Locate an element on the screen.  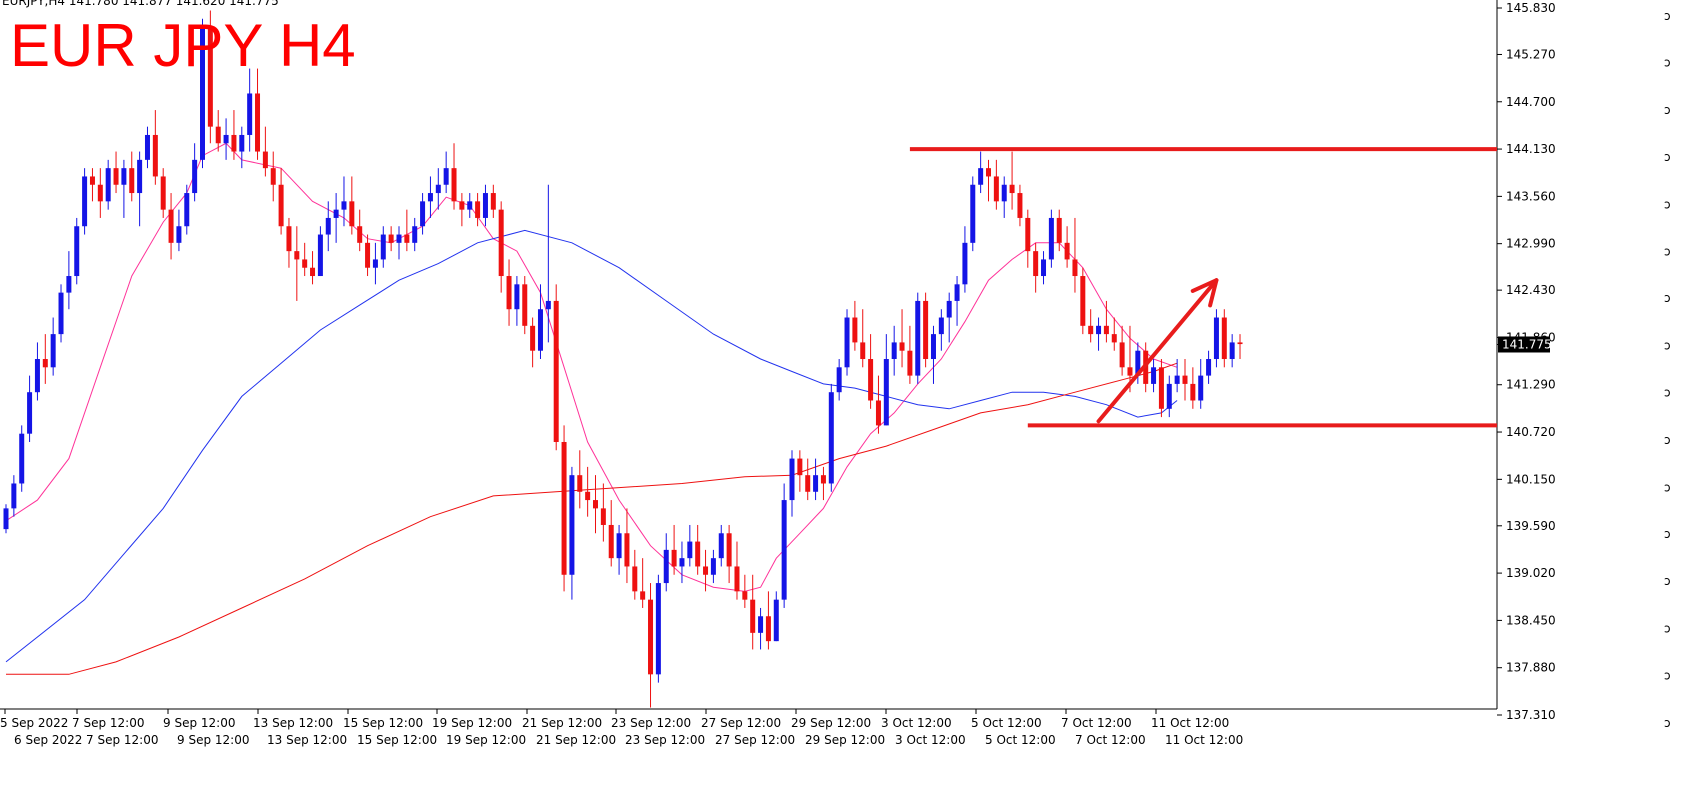
price-tick-label: 137.310 is located at coordinates (1531, 715).